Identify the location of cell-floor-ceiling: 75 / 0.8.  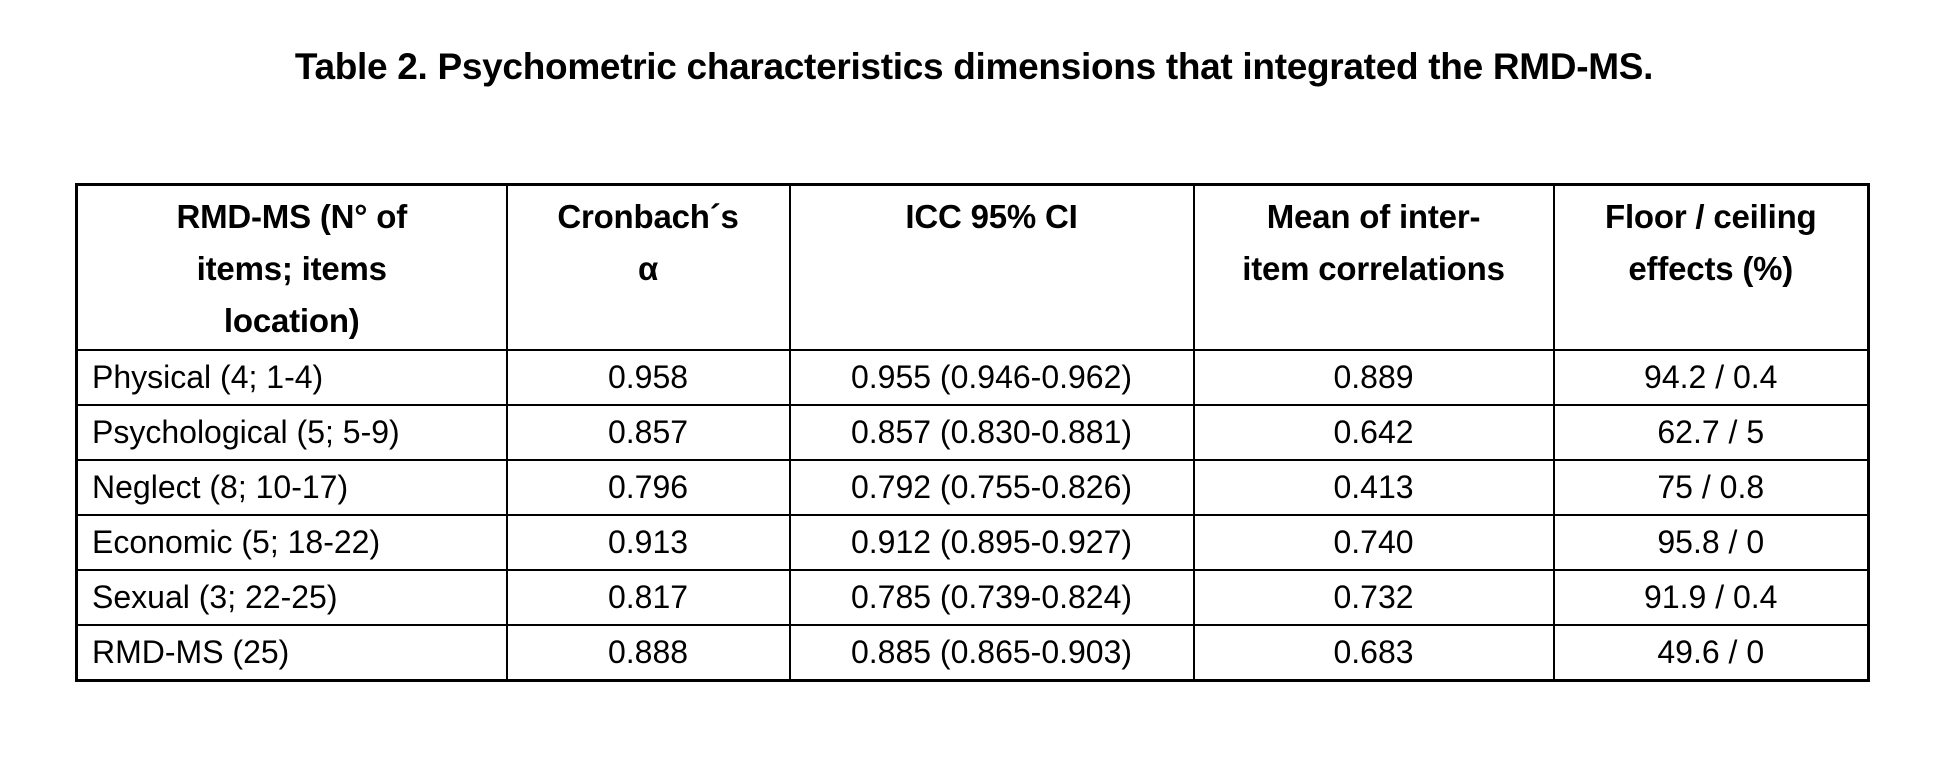
(1711, 487).